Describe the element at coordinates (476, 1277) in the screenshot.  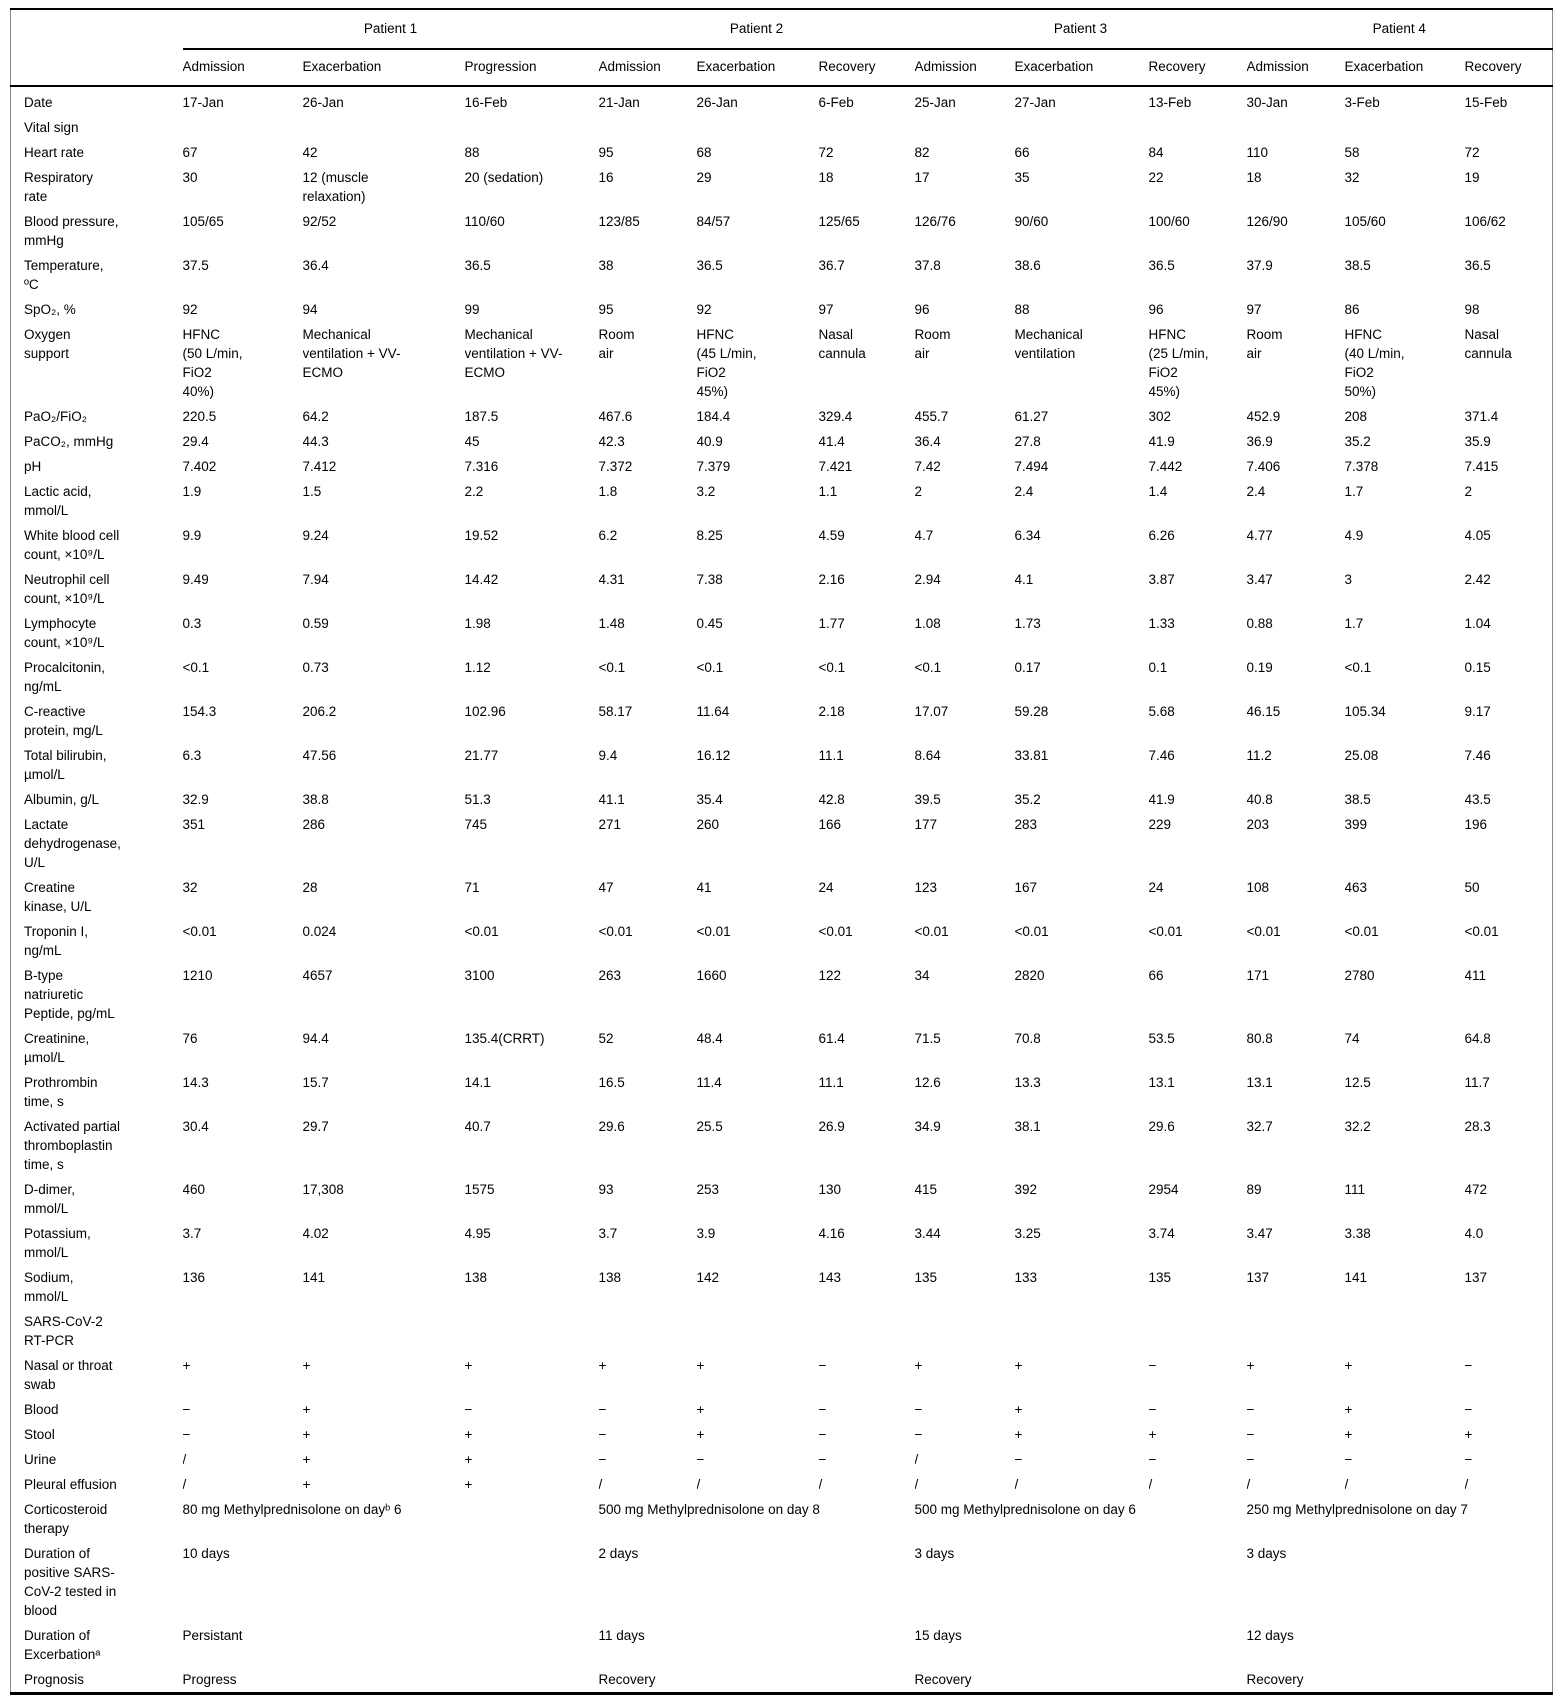
I see `cell: 138` at that location.